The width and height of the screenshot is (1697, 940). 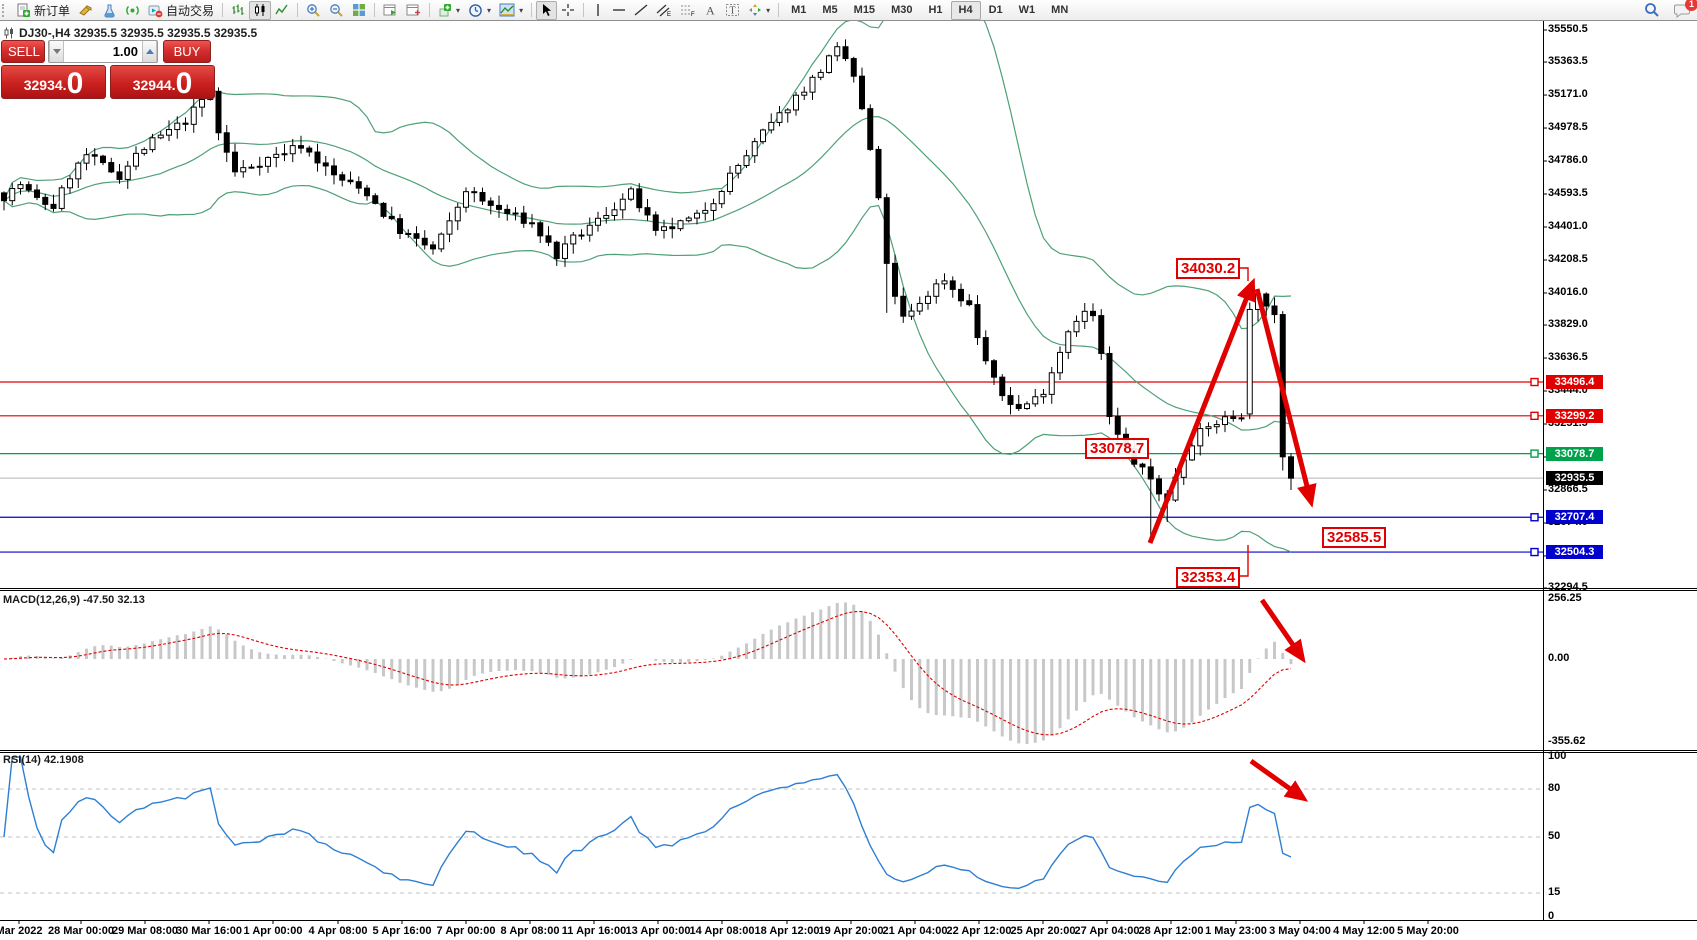 What do you see at coordinates (52, 10) in the screenshot?
I see `new-order-label: 新订单` at bounding box center [52, 10].